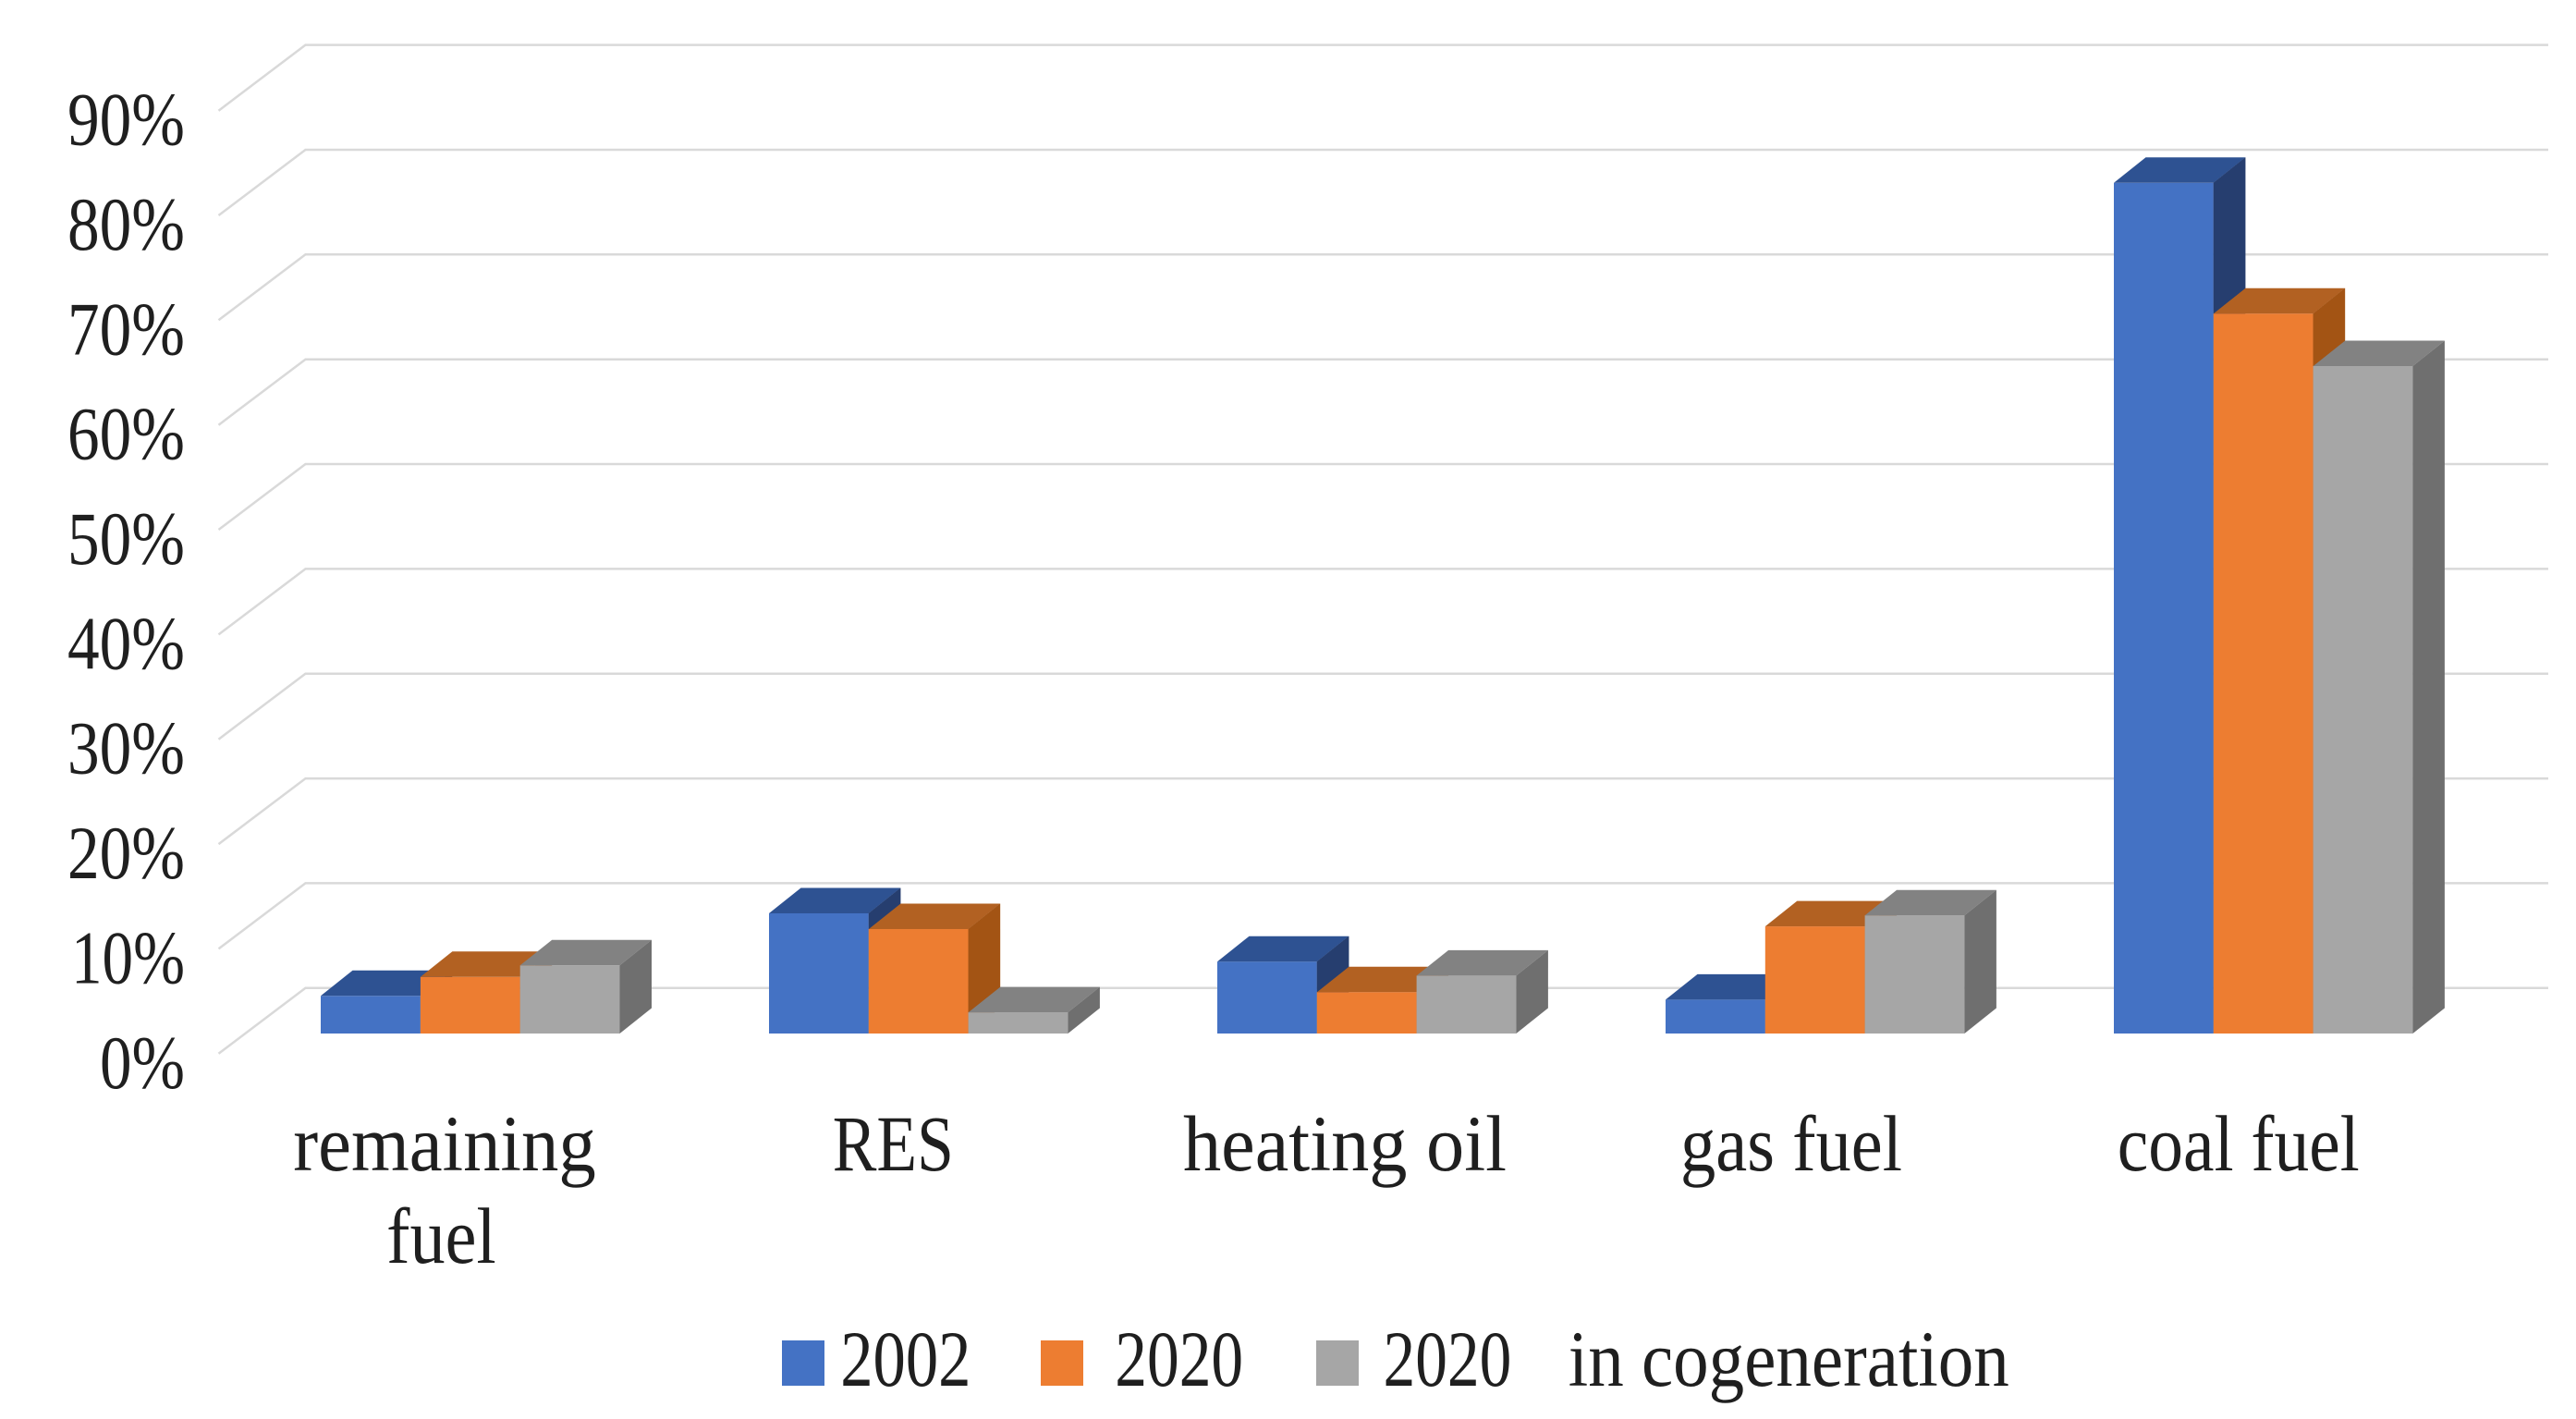 The height and width of the screenshot is (1419, 2576). What do you see at coordinates (142, 1063) in the screenshot?
I see `svg-text: 0%` at bounding box center [142, 1063].